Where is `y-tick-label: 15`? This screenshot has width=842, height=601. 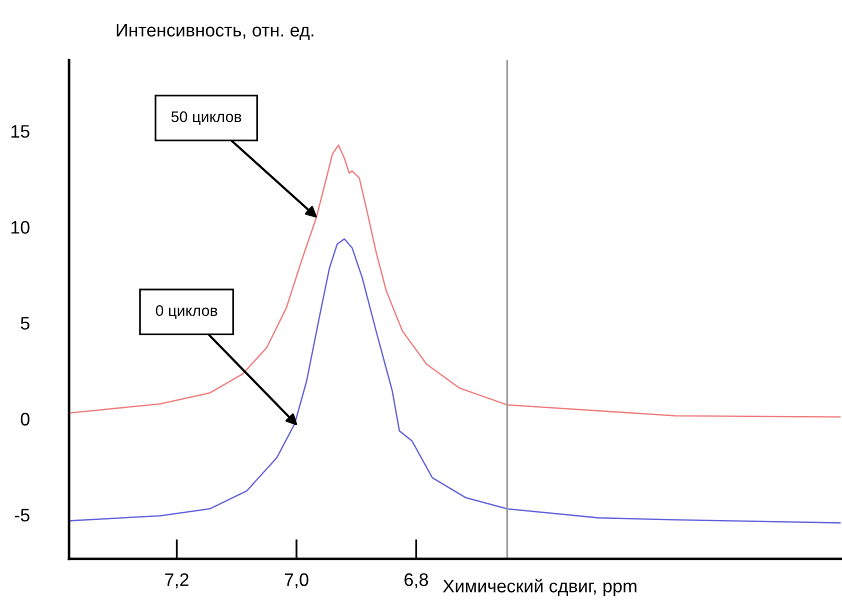
y-tick-label: 15 is located at coordinates (20, 131).